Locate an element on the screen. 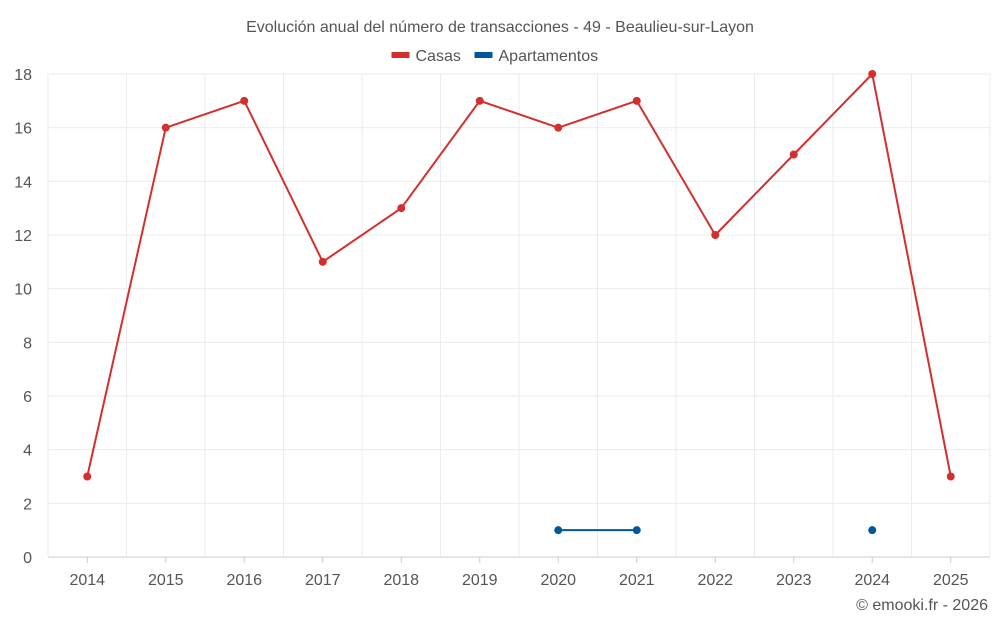 The width and height of the screenshot is (1000, 625). y-tick-label: 6 is located at coordinates (27, 397).